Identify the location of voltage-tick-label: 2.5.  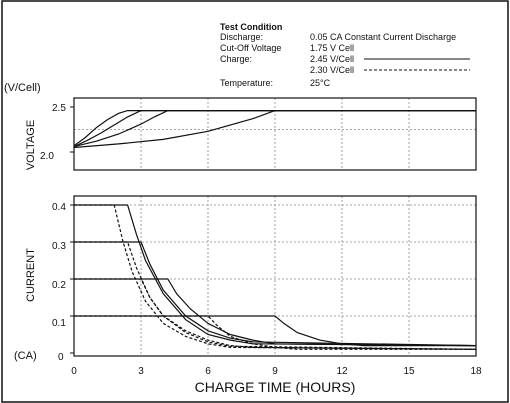
(59, 108).